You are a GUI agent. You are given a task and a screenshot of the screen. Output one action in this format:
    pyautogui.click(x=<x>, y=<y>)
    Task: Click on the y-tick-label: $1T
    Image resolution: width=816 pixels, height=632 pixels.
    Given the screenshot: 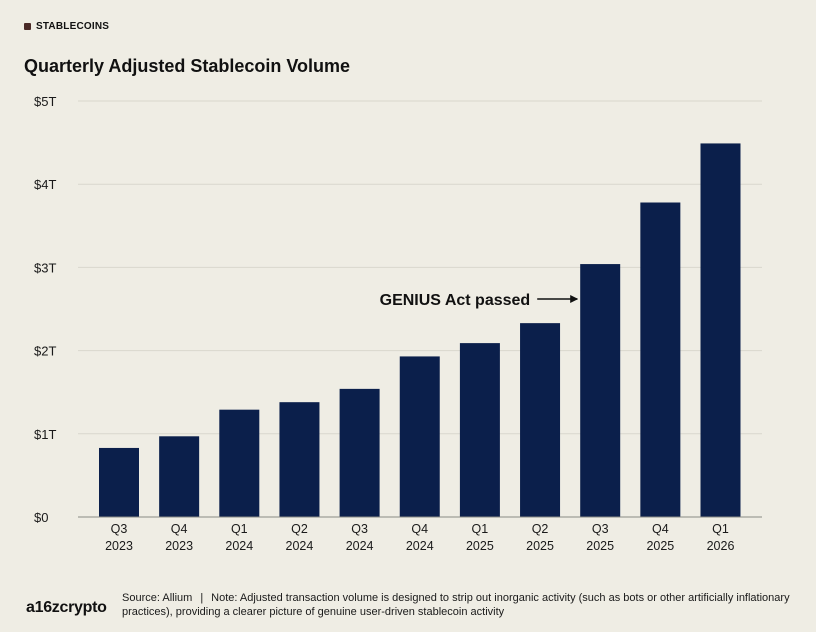 What is the action you would take?
    pyautogui.click(x=45, y=434)
    